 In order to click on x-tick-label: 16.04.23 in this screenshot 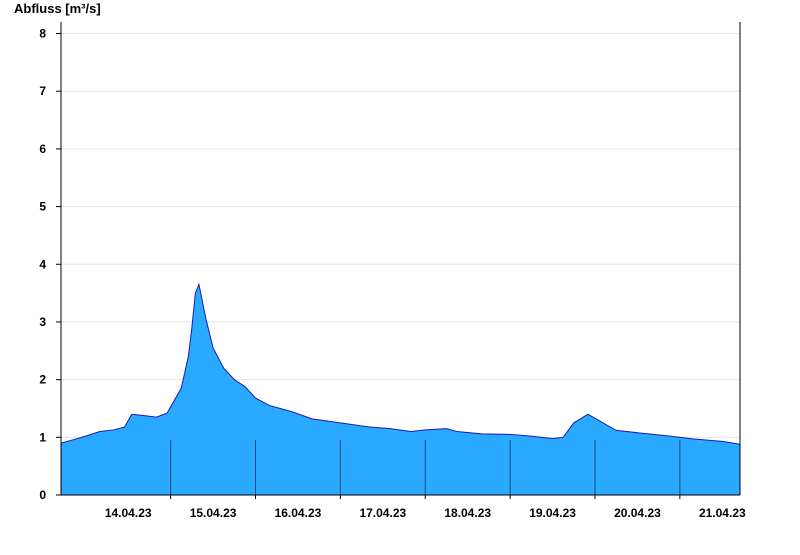, I will do `click(298, 513)`.